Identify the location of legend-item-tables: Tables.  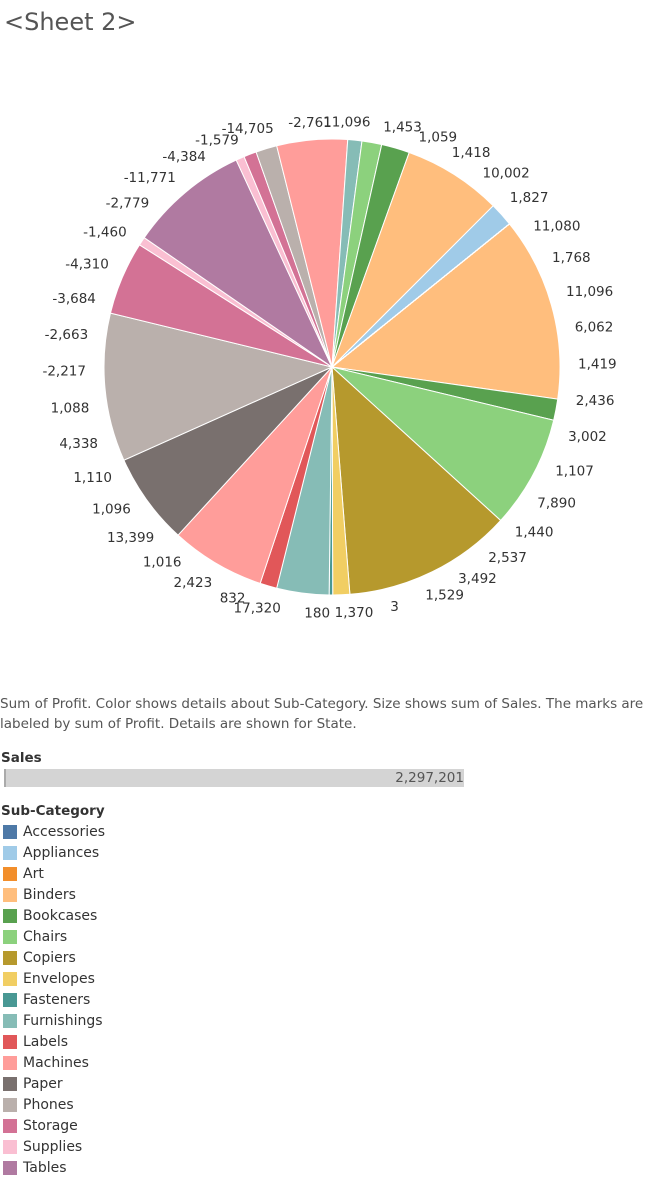
(54, 1167).